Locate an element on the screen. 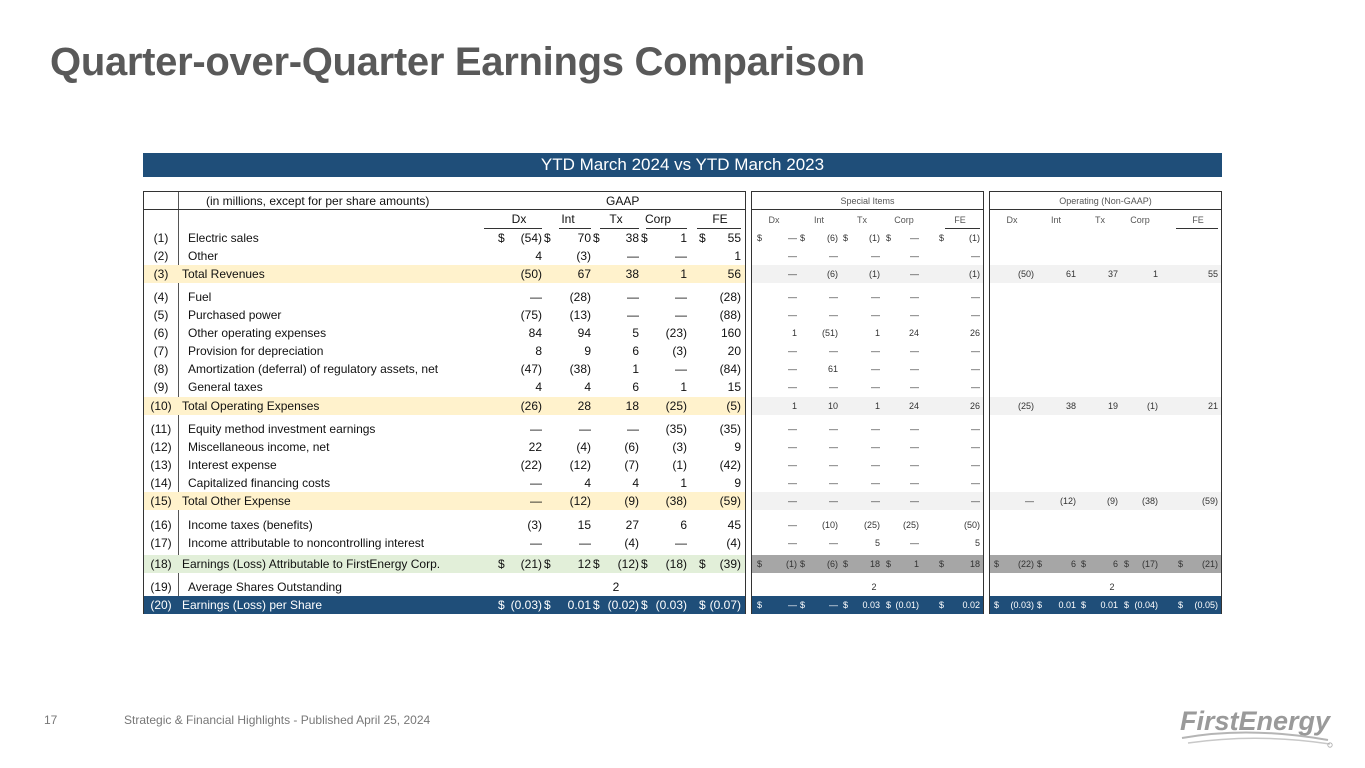 The height and width of the screenshot is (768, 1365). operating-row: (25) 38 19 (1) 21 is located at coordinates (1105, 406).